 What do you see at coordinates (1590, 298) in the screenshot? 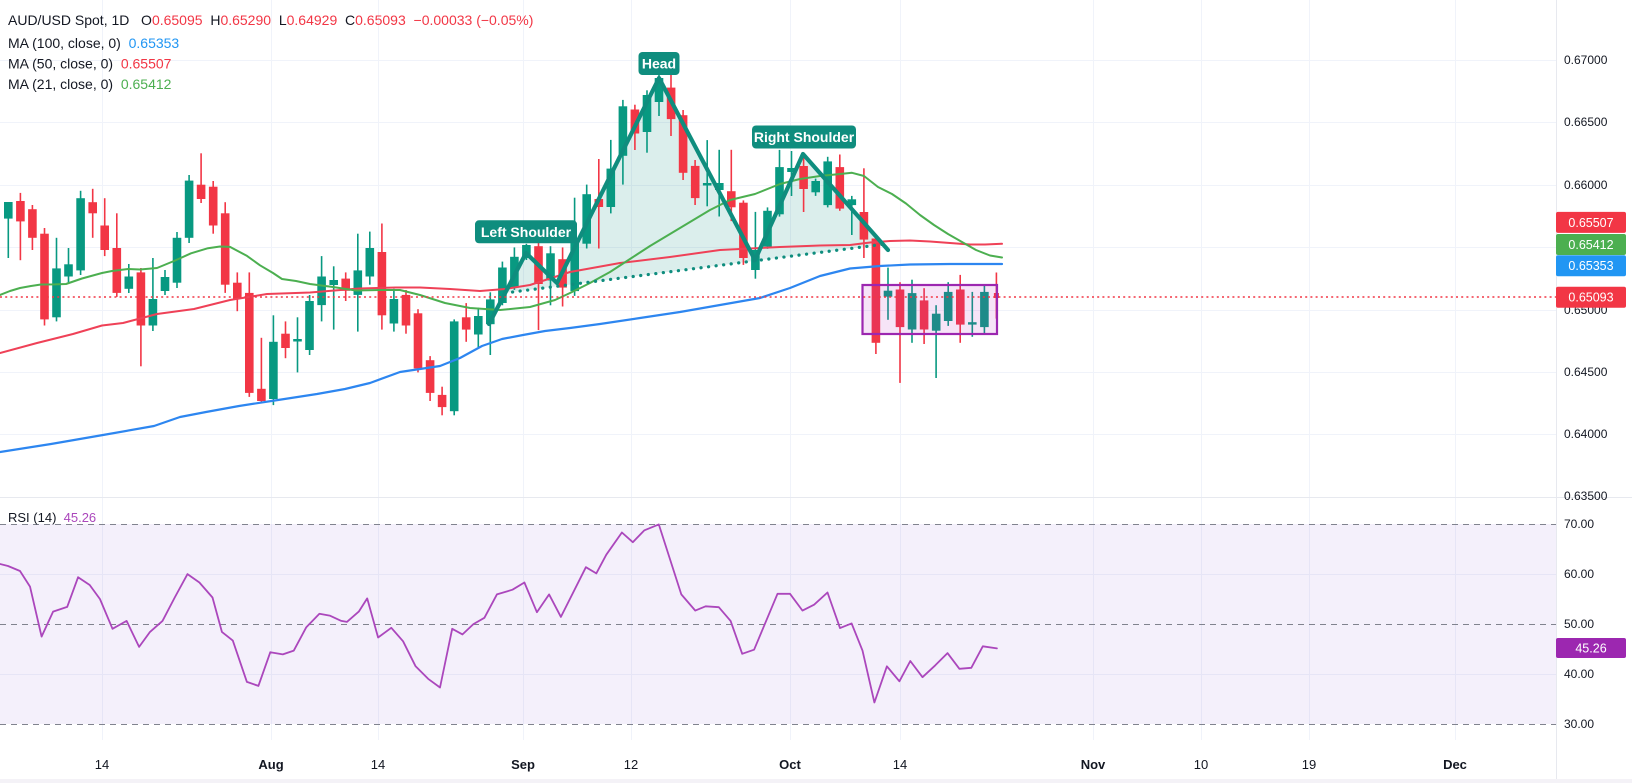
I see `svg-text: 0.65093` at bounding box center [1590, 298].